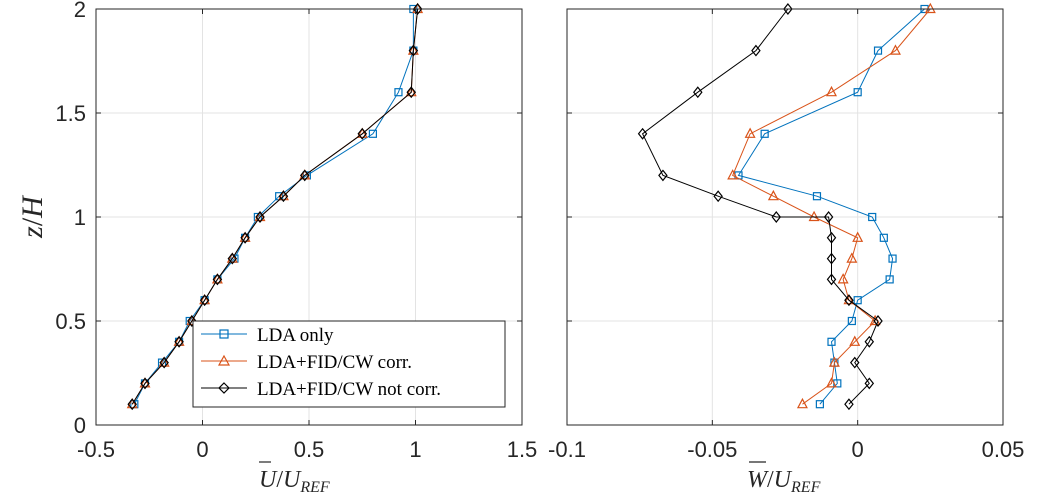  What do you see at coordinates (96, 449) in the screenshot?
I see `left-xtick-label: -0.5` at bounding box center [96, 449].